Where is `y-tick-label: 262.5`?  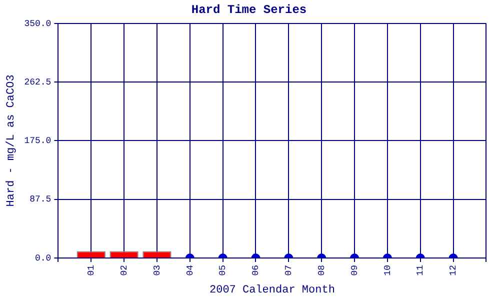 y-tick-label: 262.5 is located at coordinates (38, 82).